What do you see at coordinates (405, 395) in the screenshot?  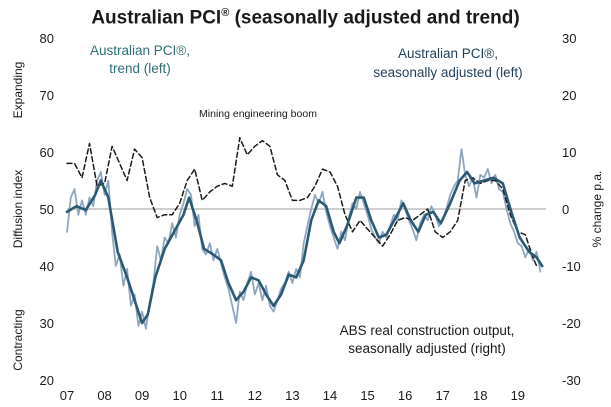 I see `x-tick-label: 16` at bounding box center [405, 395].